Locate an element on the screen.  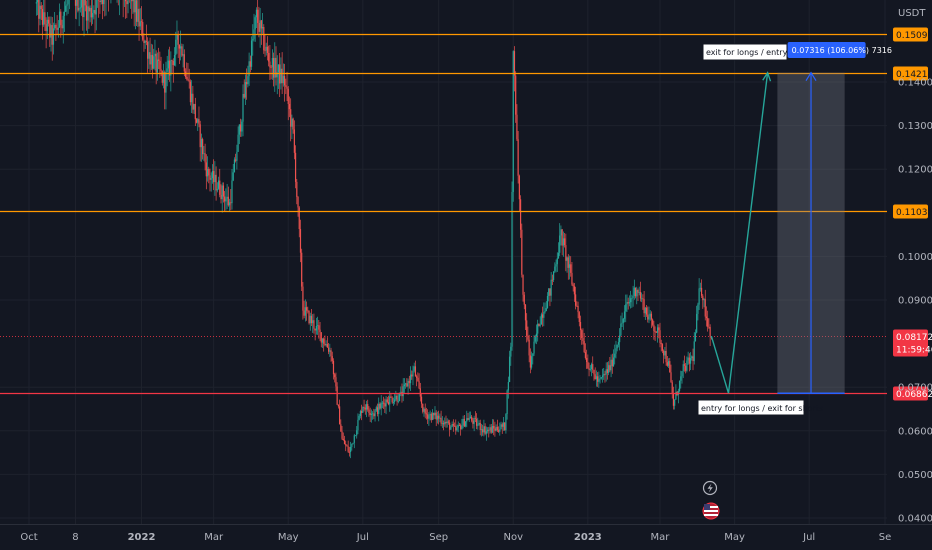
level-badge-label: 0.14214 is located at coordinates (914, 75).